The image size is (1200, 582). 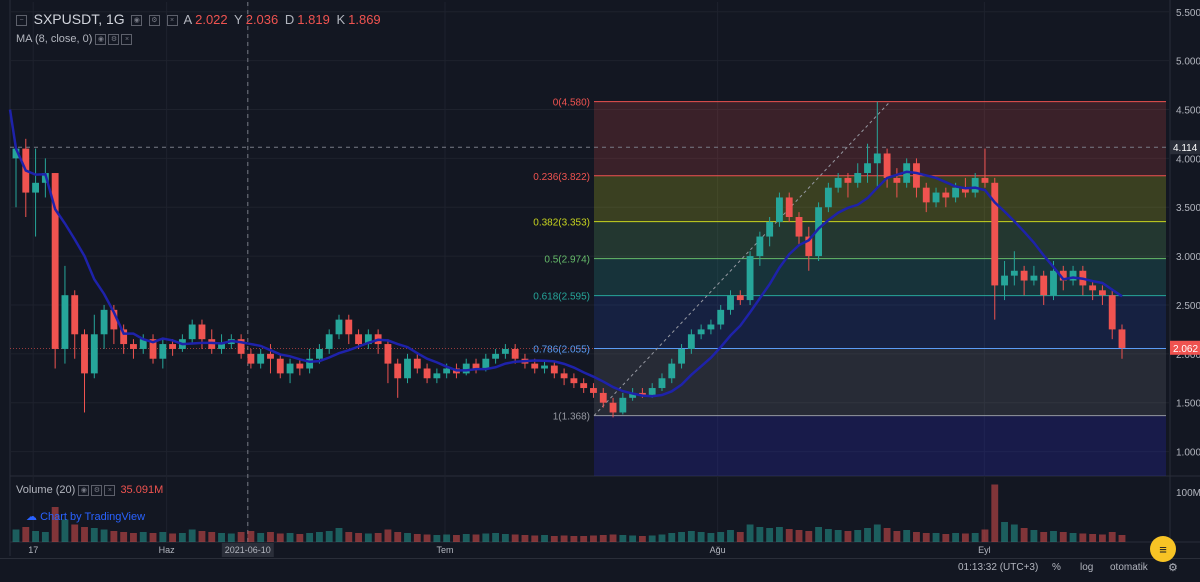 What do you see at coordinates (561, 177) in the screenshot?
I see `fib-level-label: 0.236(3.822)` at bounding box center [561, 177].